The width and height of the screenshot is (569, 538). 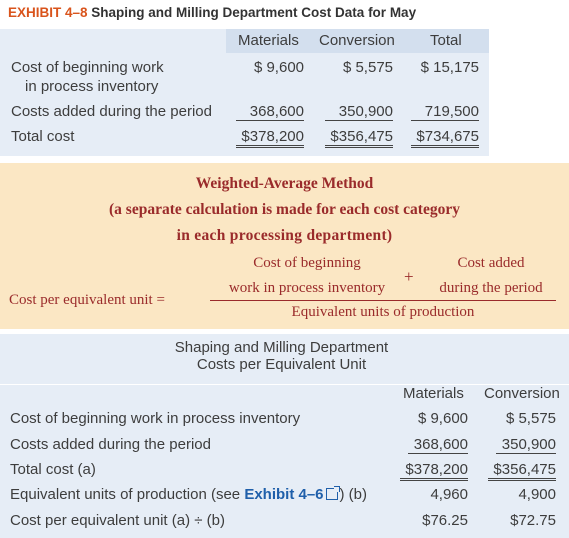 I want to click on row-label-beginning-wip-cont: in process inventory, so click(x=92, y=86).